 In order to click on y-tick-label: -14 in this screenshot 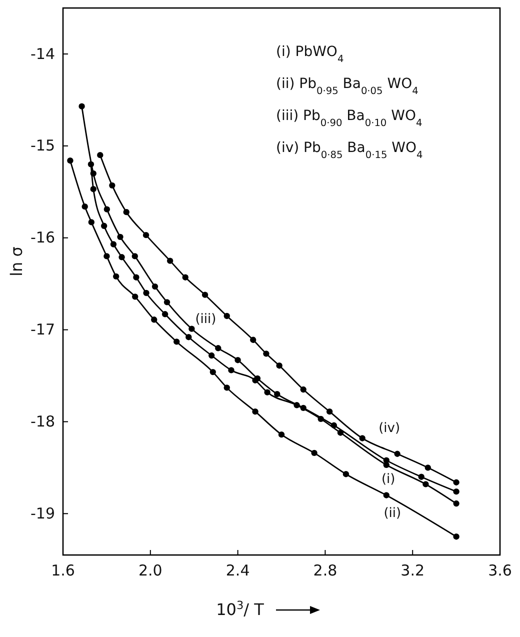, I will do `click(42, 53)`.